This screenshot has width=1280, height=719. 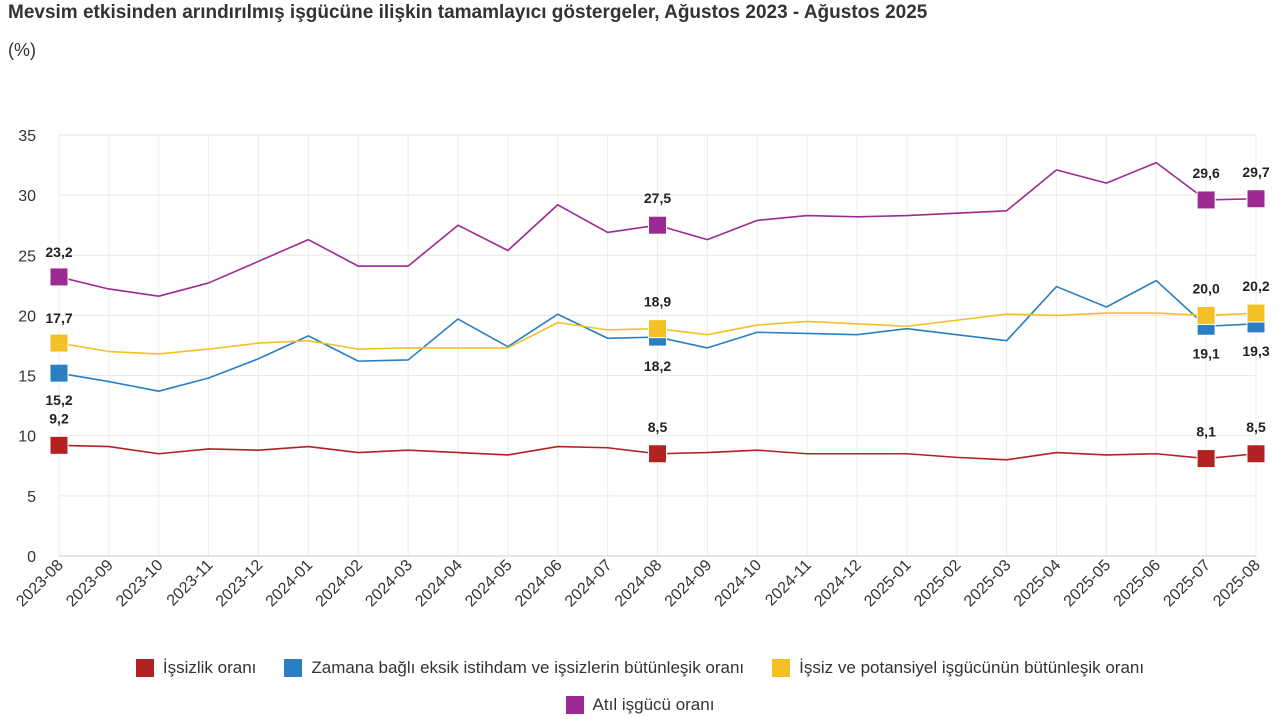 What do you see at coordinates (27, 437) in the screenshot?
I see `y-tick-label: 10` at bounding box center [27, 437].